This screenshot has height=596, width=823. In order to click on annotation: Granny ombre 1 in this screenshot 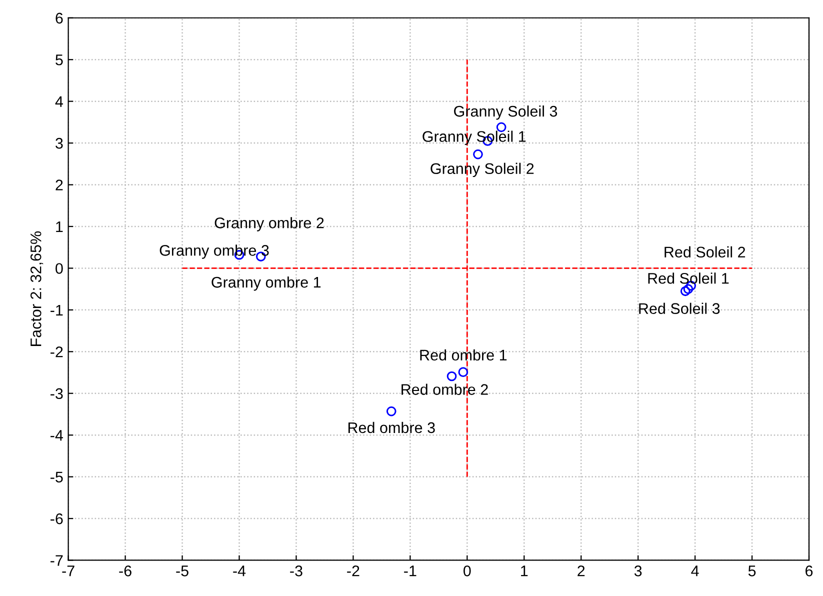, I will do `click(266, 283)`.